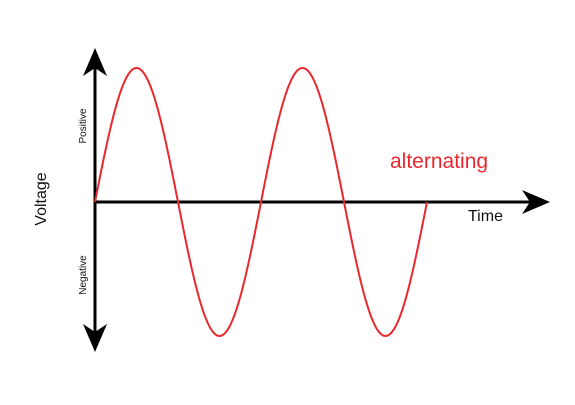 This screenshot has height=405, width=575. What do you see at coordinates (83, 275) in the screenshot?
I see `negative-label: Negative` at bounding box center [83, 275].